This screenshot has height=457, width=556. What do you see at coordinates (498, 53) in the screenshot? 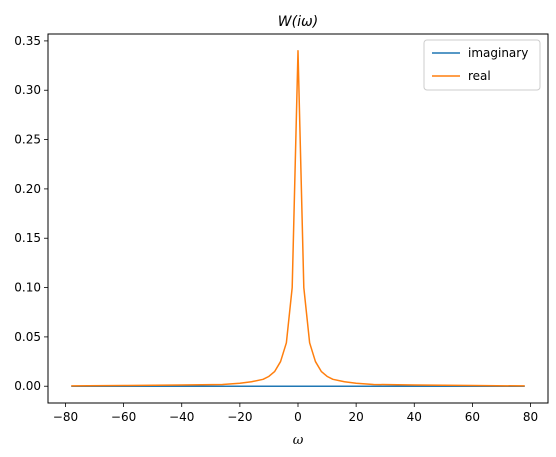
I see `legend-label-imaginary: imaginary` at bounding box center [498, 53].